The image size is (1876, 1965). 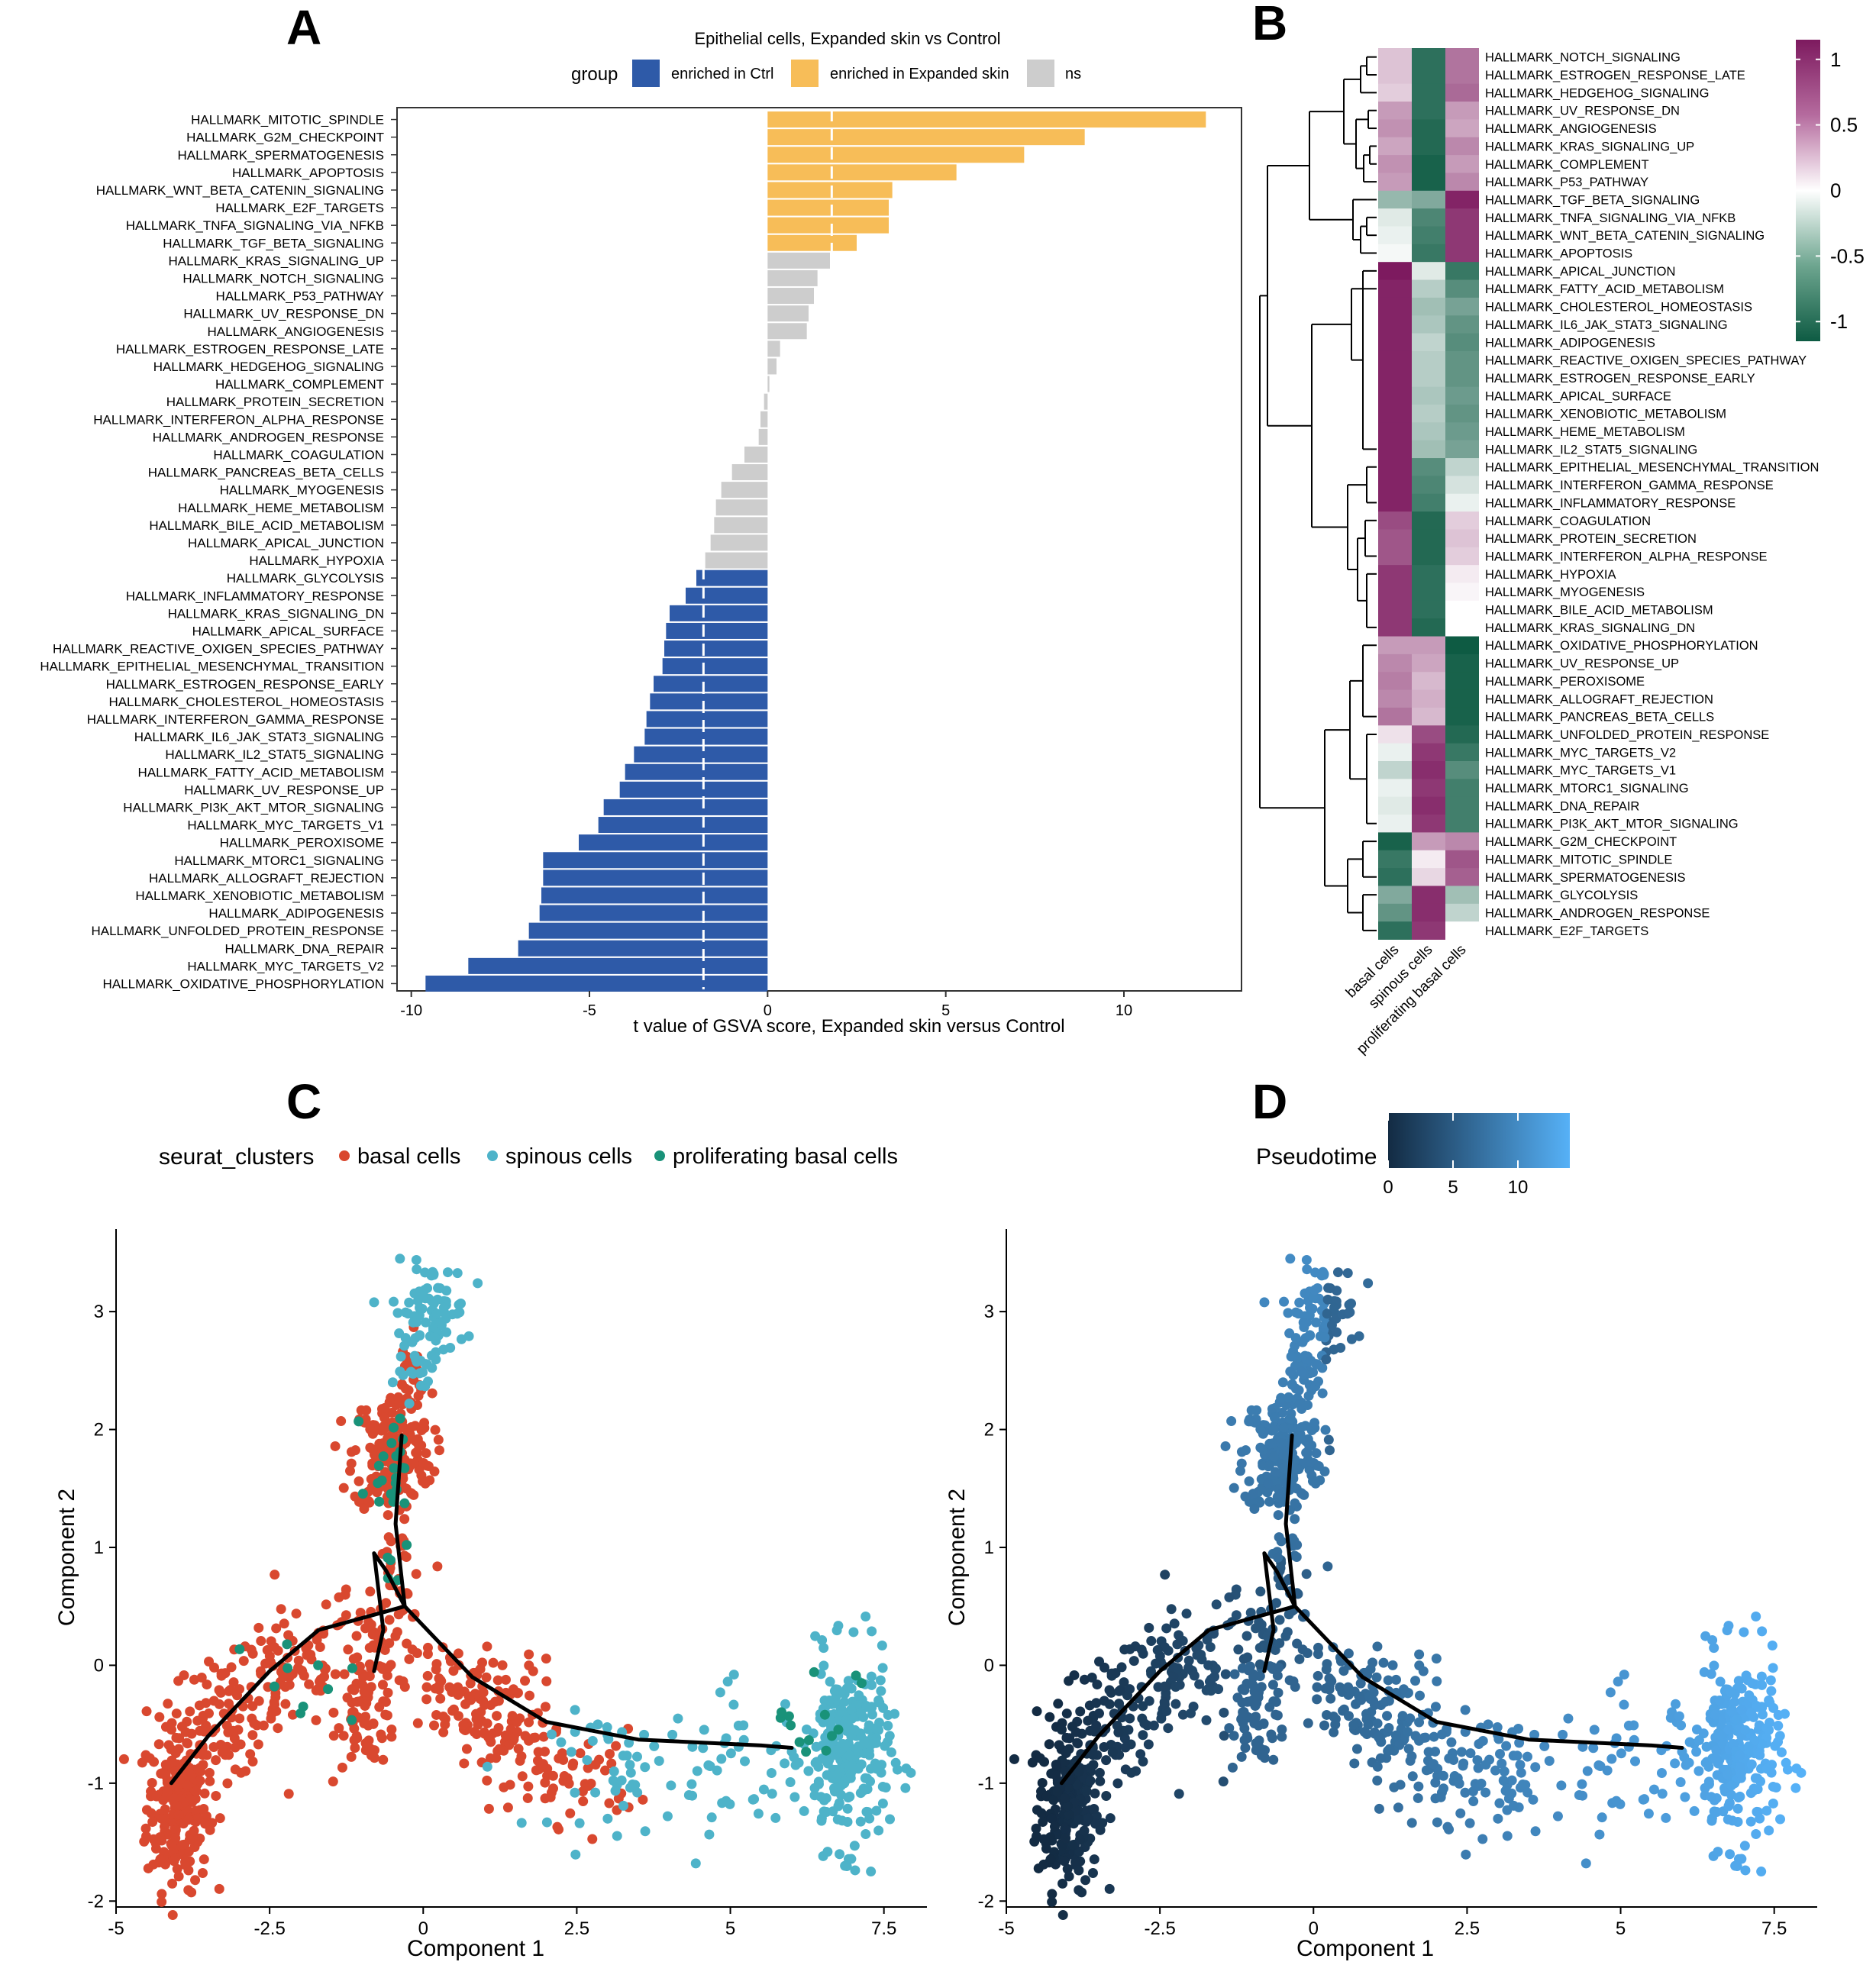 I want to click on y-tick-label: 0, so click(x=99, y=1665).